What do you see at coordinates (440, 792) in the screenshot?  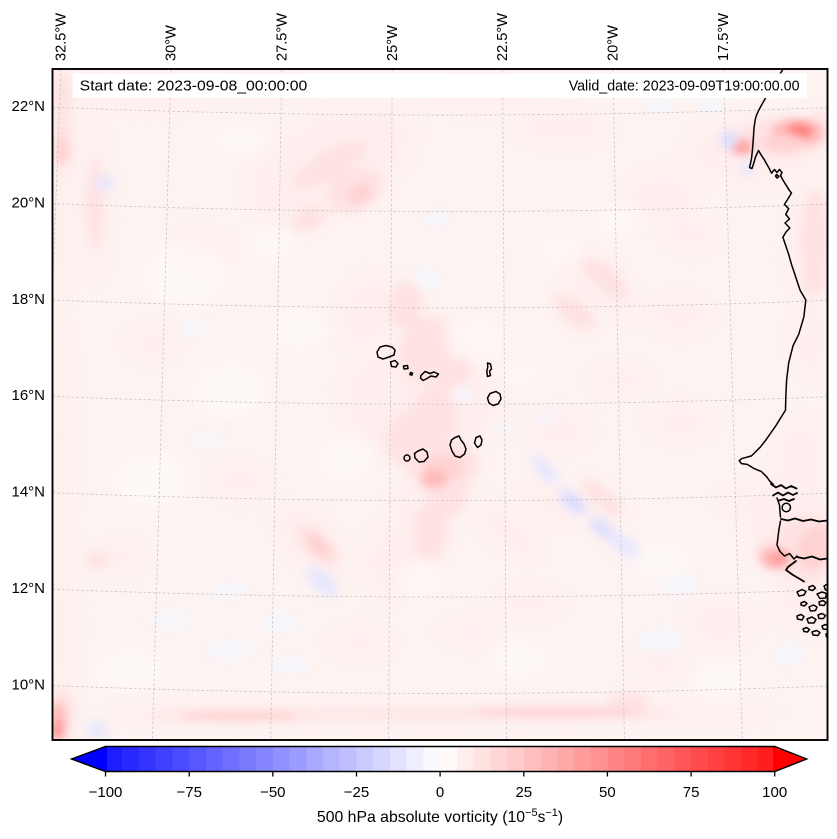 I see `svg-text: 0` at bounding box center [440, 792].